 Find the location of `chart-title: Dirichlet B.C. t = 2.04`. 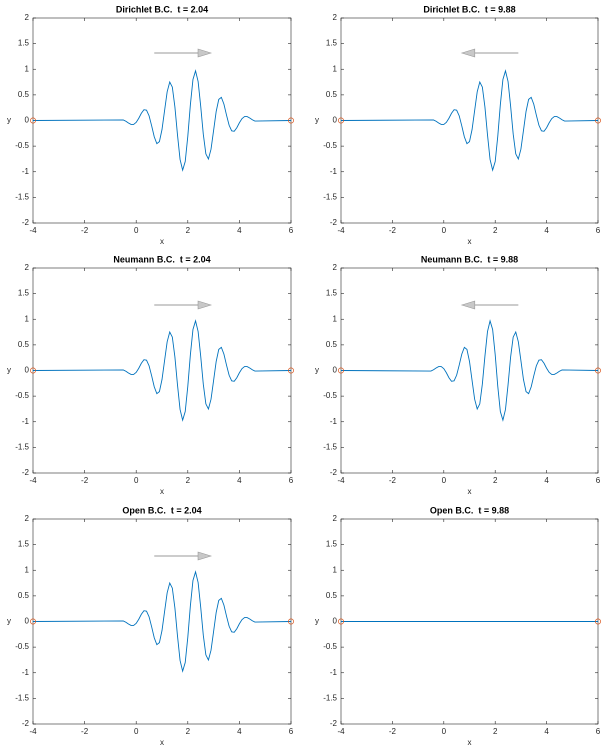

chart-title: Dirichlet B.C. t = 2.04 is located at coordinates (162, 9).